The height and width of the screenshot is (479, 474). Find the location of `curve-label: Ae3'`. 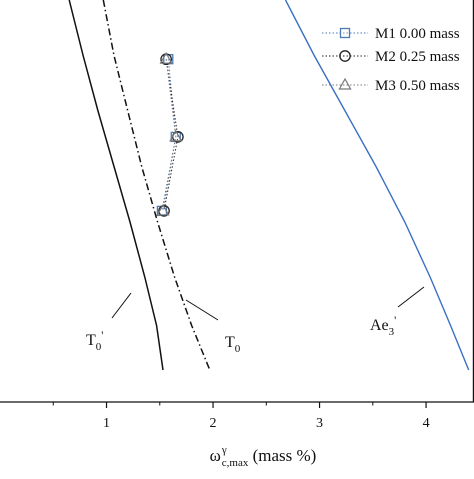

curve-label: Ae3' is located at coordinates (383, 325).